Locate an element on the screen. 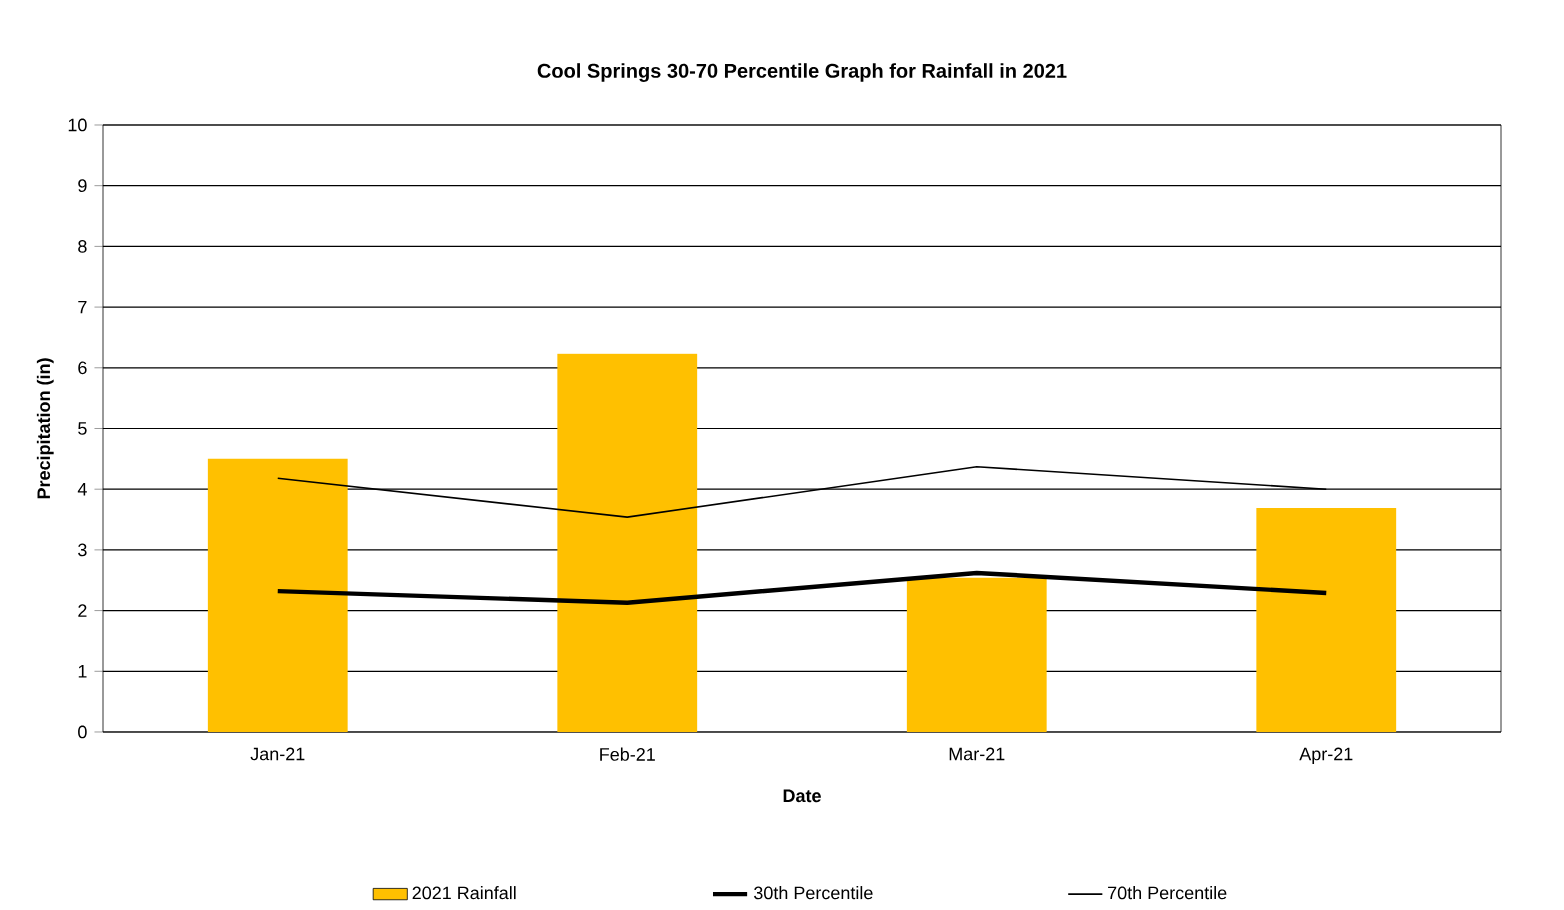 The width and height of the screenshot is (1564, 910). legend-label: 70th Percentile is located at coordinates (1167, 893).